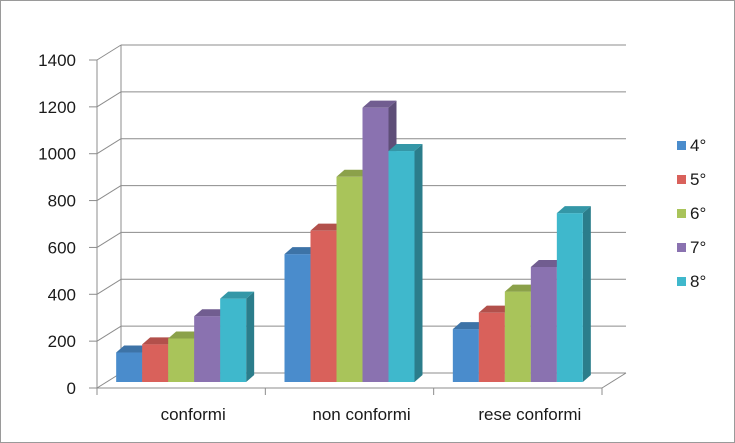 The width and height of the screenshot is (735, 443). Describe the element at coordinates (193, 414) in the screenshot. I see `x-category-label: conformi` at that location.